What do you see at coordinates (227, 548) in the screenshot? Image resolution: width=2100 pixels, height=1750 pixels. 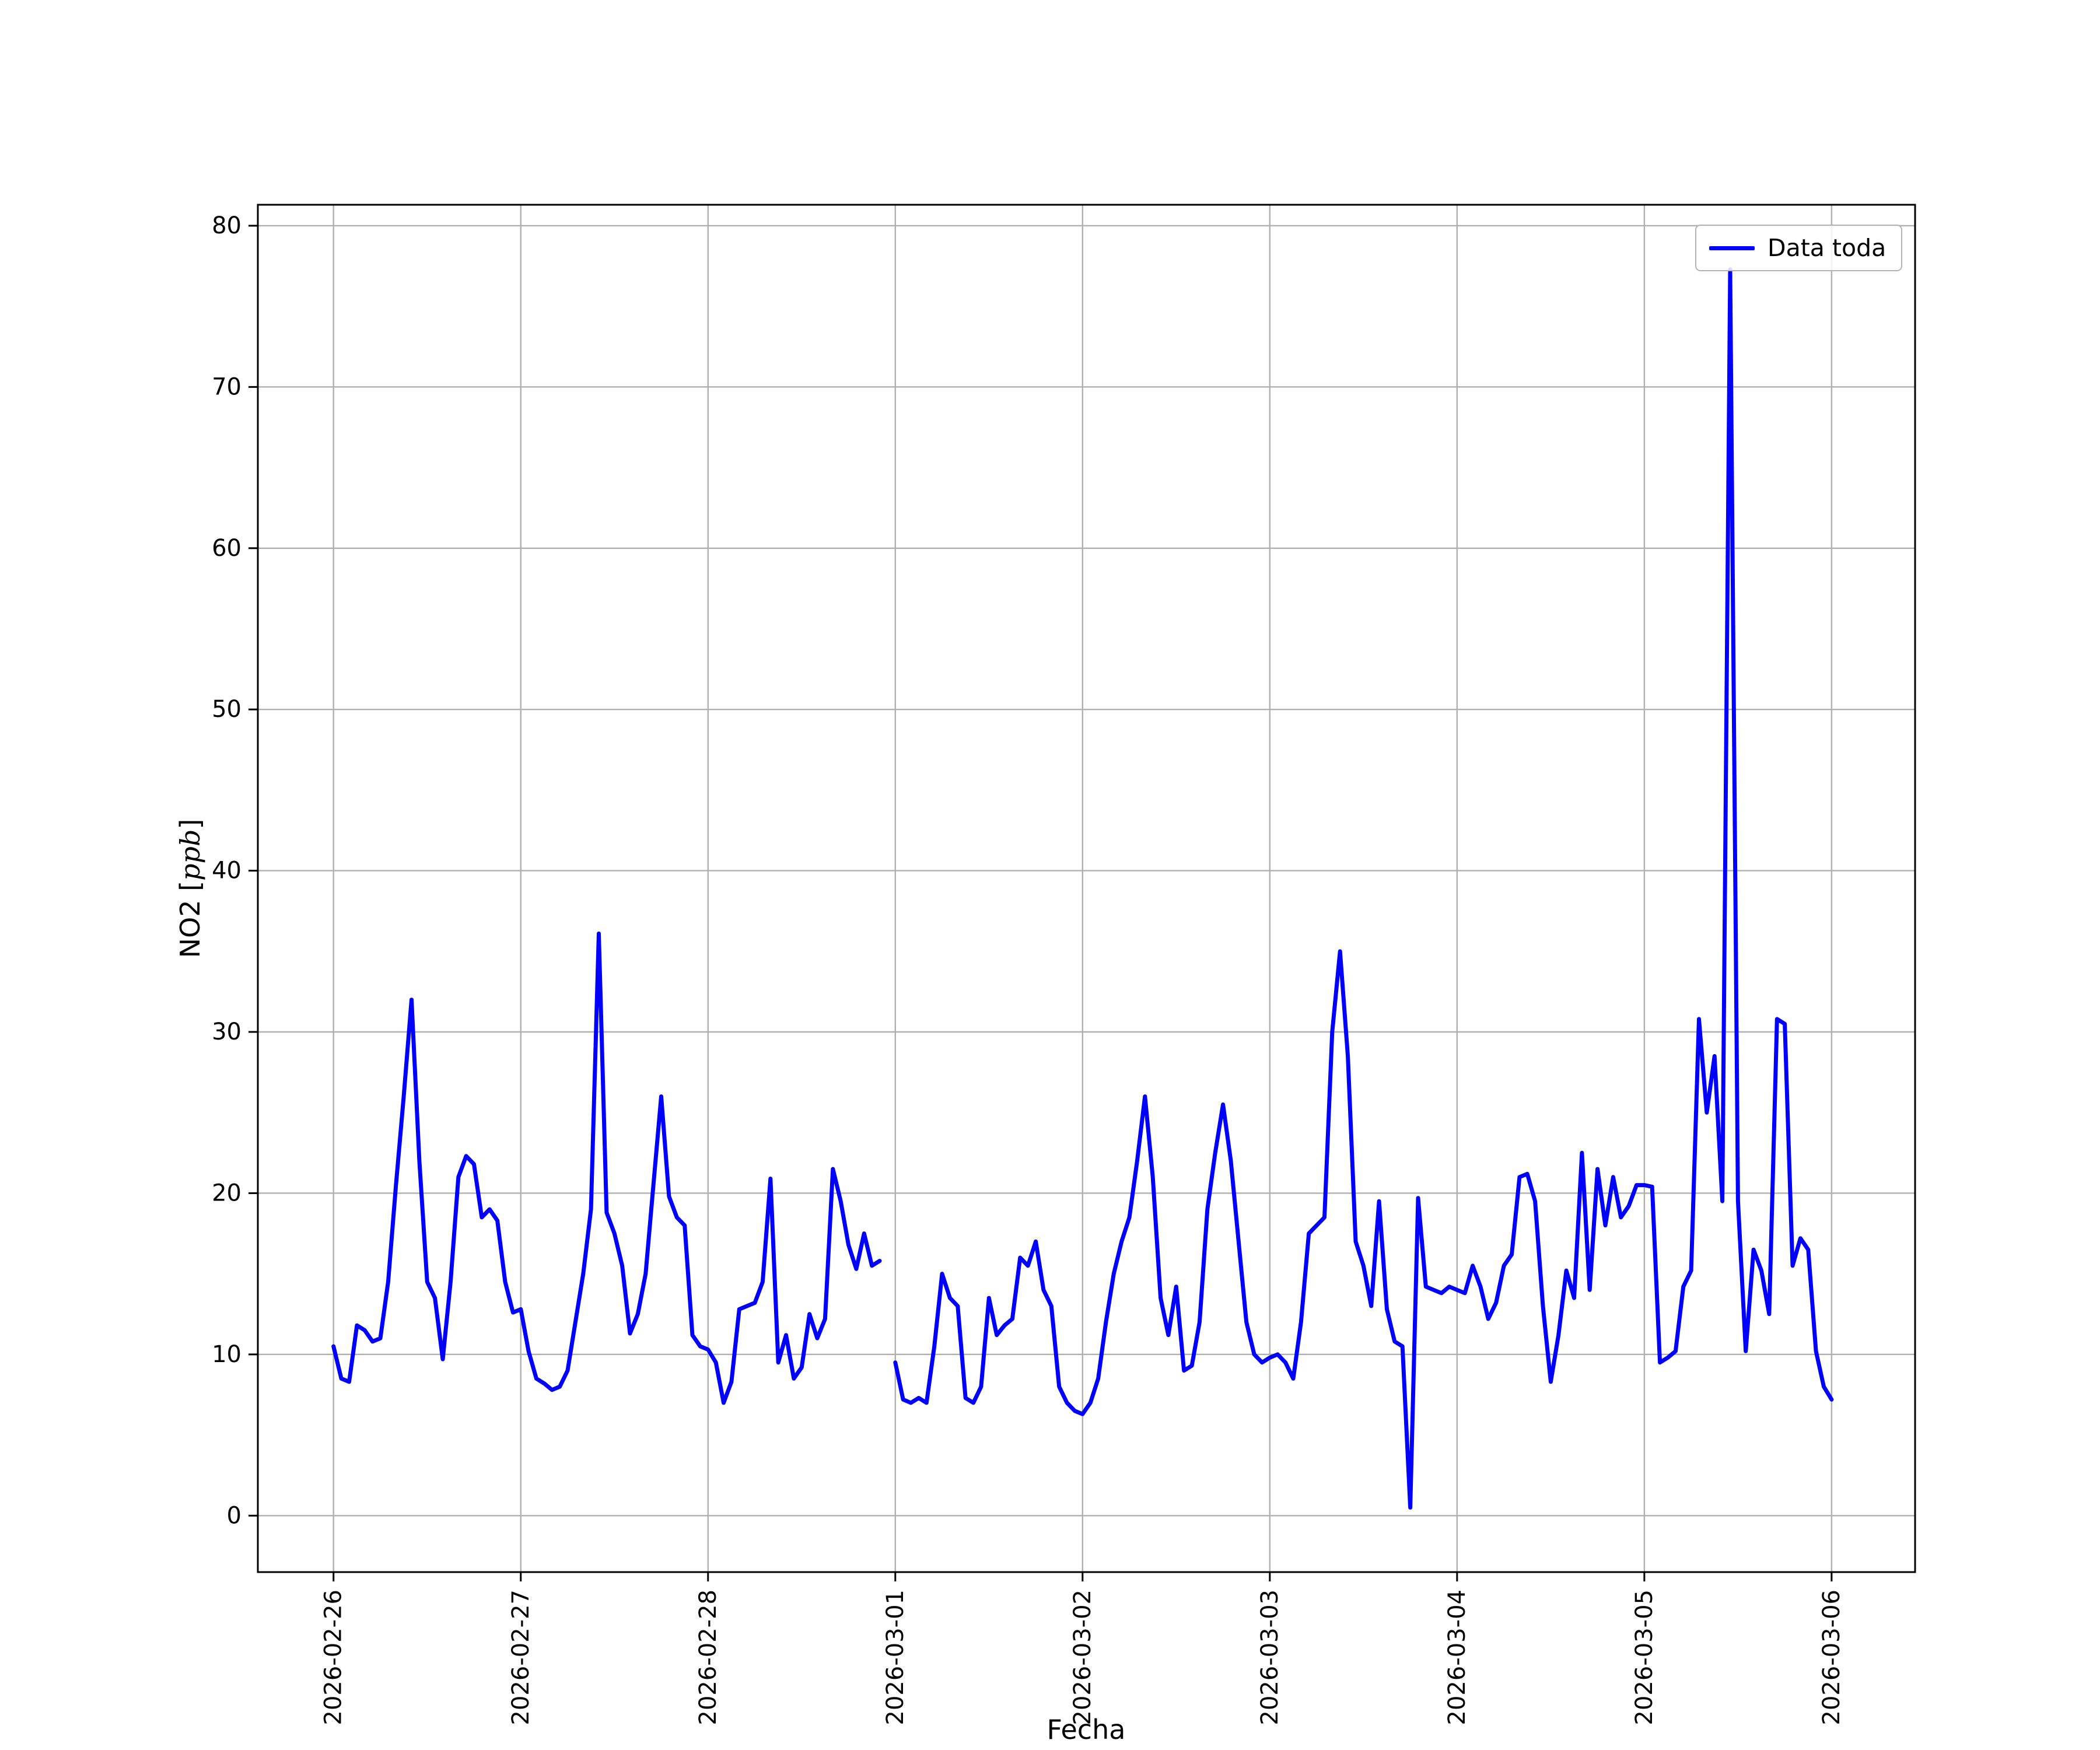 I see `svg-text: 60` at bounding box center [227, 548].